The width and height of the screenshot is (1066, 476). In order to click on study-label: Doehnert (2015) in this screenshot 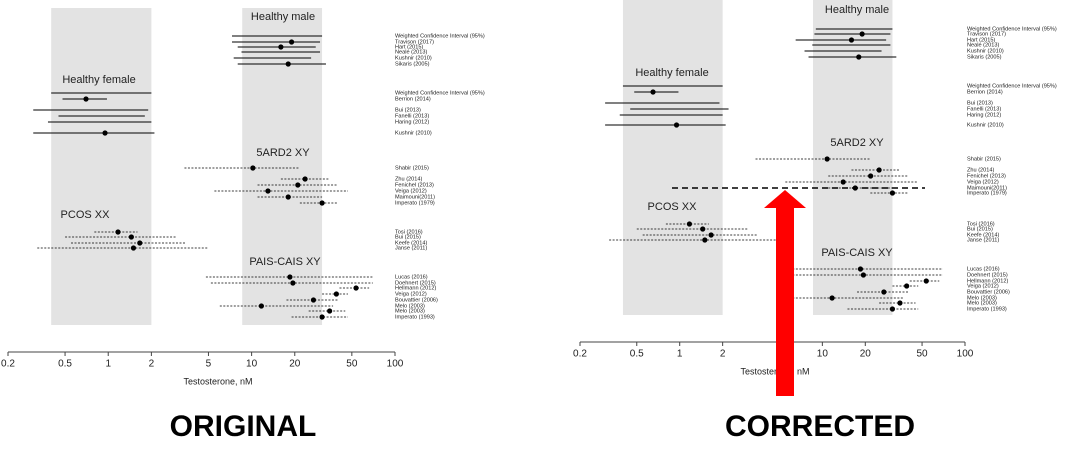, I will do `click(987, 275)`.